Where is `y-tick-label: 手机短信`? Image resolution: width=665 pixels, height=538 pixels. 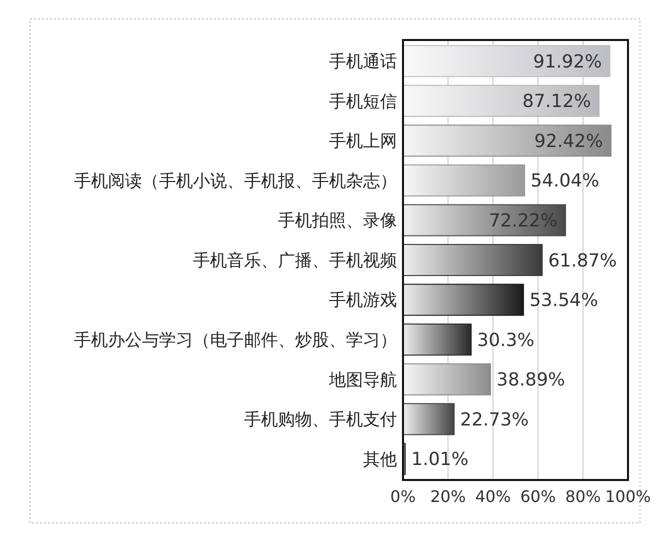
y-tick-label: 手机短信 is located at coordinates (363, 102).